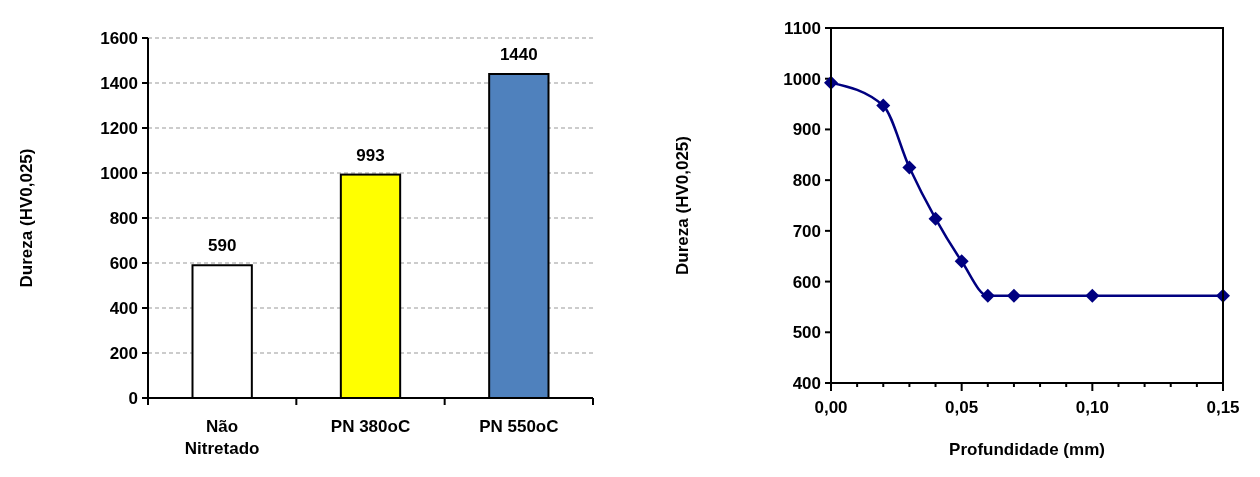 The height and width of the screenshot is (477, 1260). I want to click on x-tick-label: 0,05, so click(962, 407).